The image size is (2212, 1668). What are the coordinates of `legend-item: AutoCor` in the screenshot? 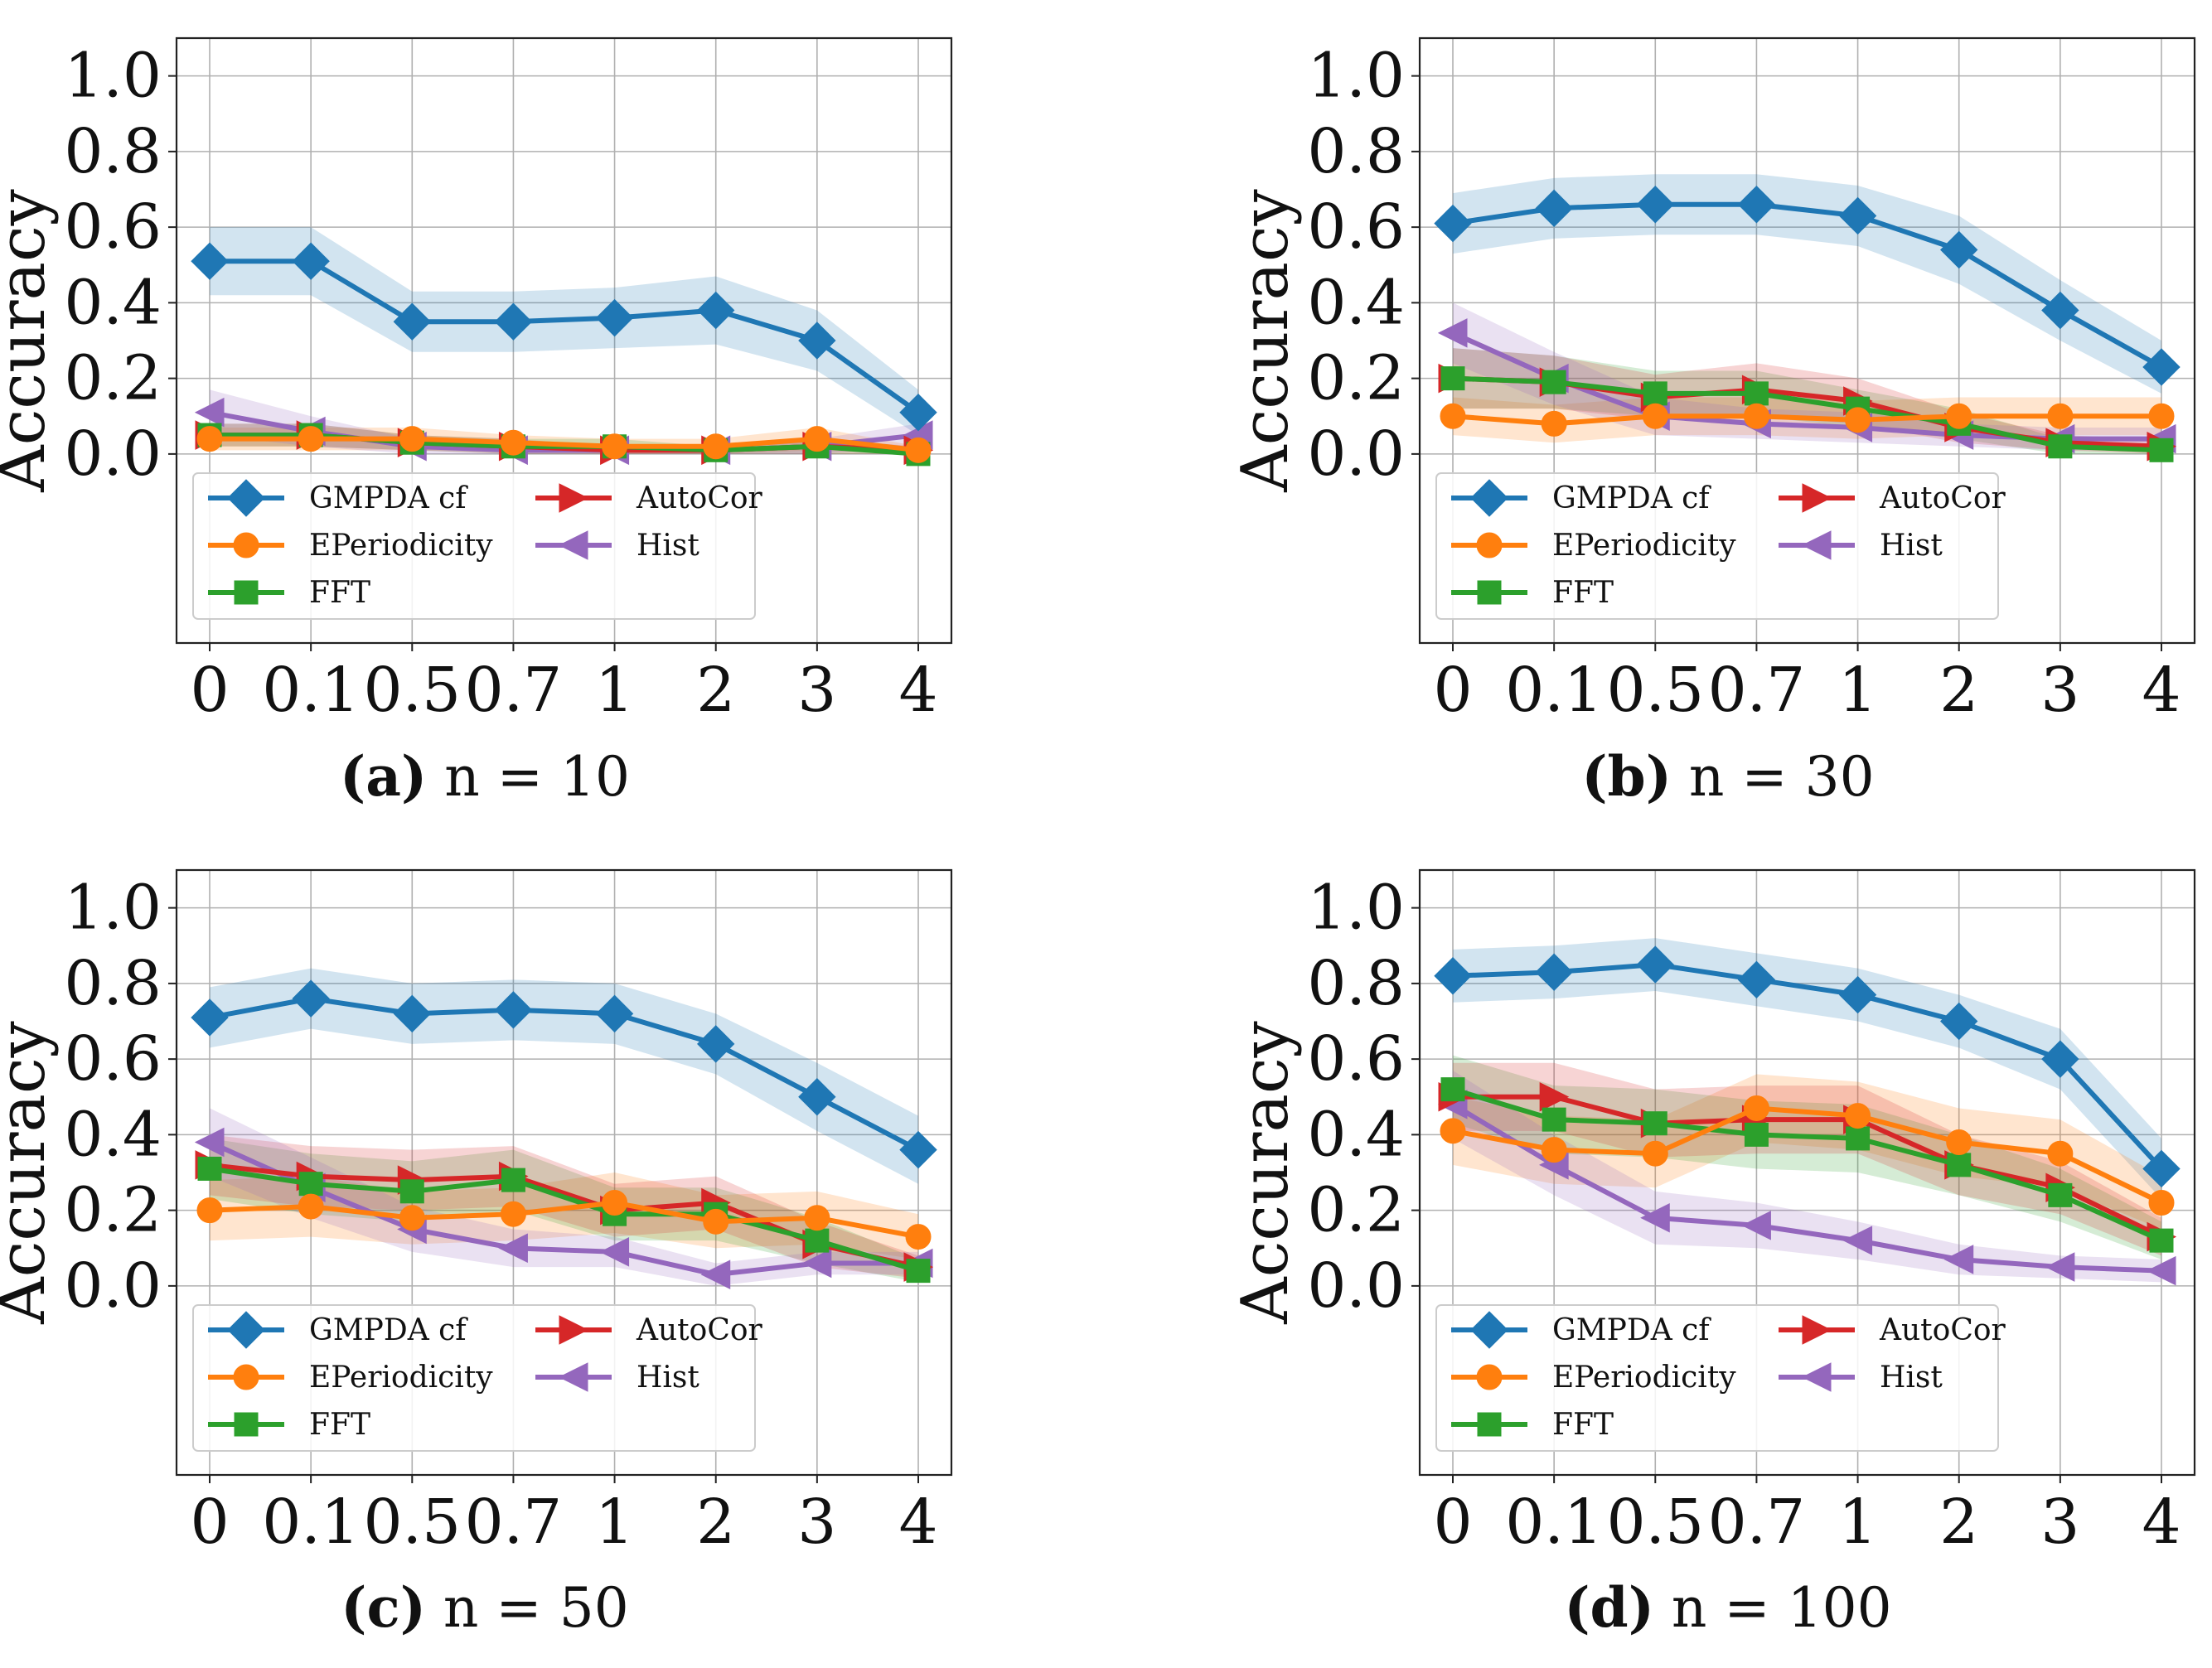 It's located at (1892, 1330).